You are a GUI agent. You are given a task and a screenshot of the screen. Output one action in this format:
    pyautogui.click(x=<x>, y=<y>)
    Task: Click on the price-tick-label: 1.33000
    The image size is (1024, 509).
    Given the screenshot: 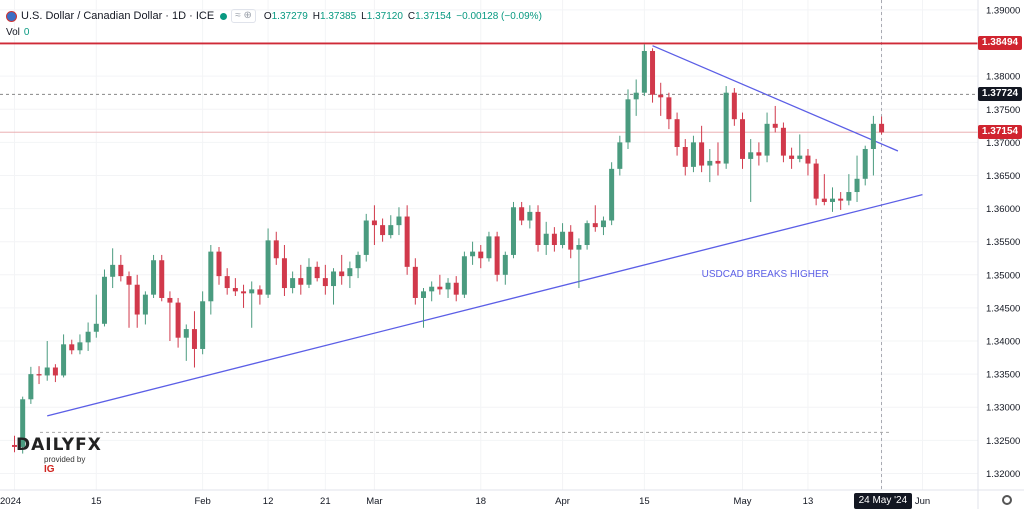 What is the action you would take?
    pyautogui.click(x=1003, y=408)
    